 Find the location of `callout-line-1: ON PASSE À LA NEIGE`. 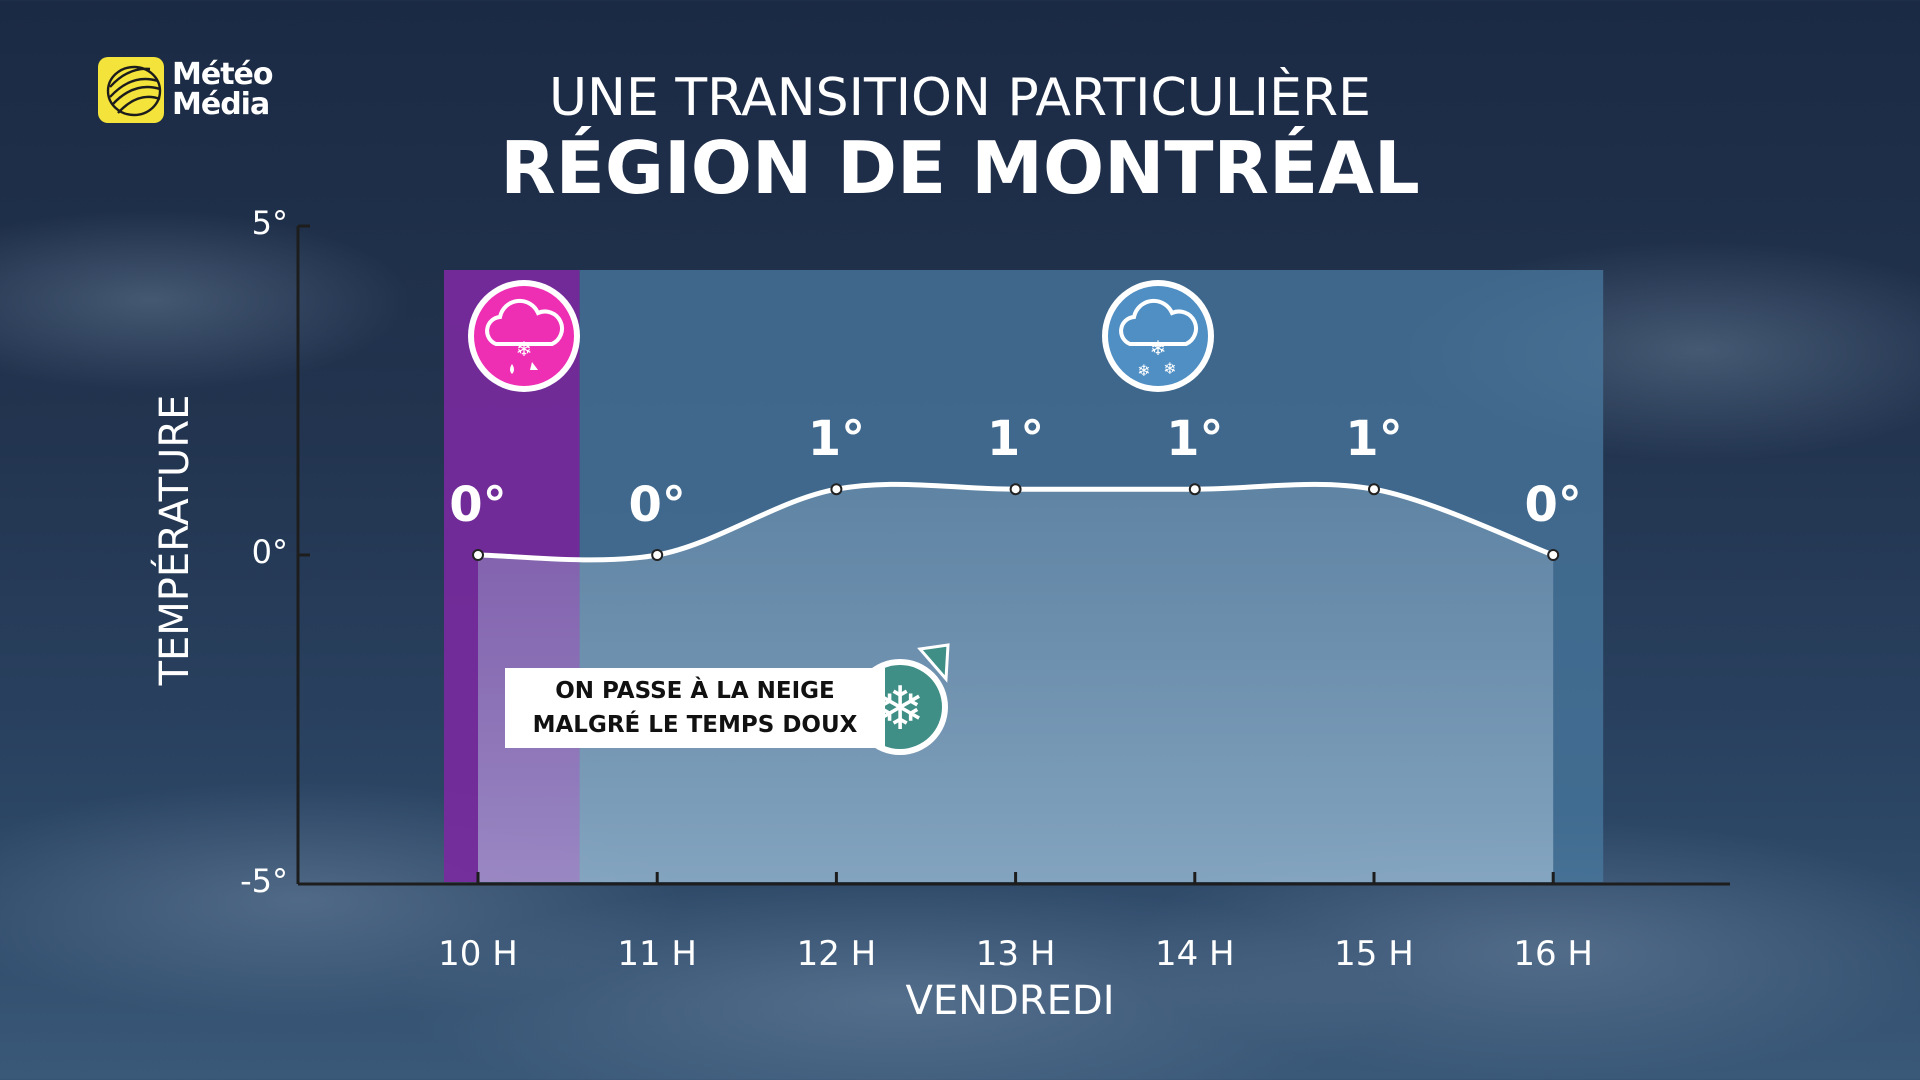

callout-line-1: ON PASSE À LA NEIGE is located at coordinates (695, 691).